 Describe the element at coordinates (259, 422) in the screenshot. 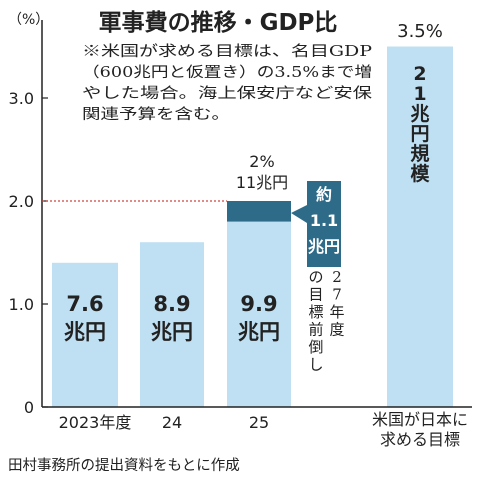

I see `x-category-label-2: 25` at that location.